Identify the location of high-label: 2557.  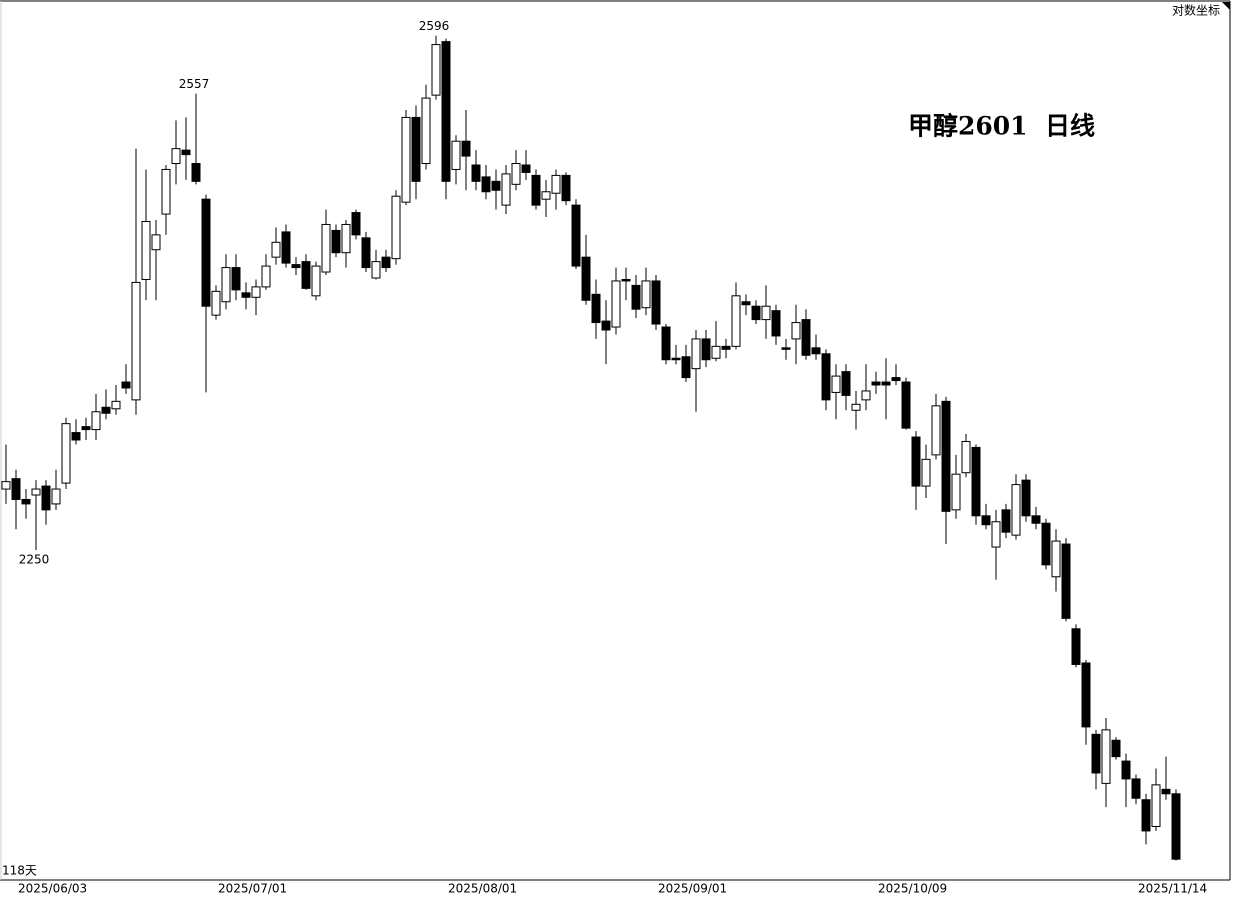
(194, 84).